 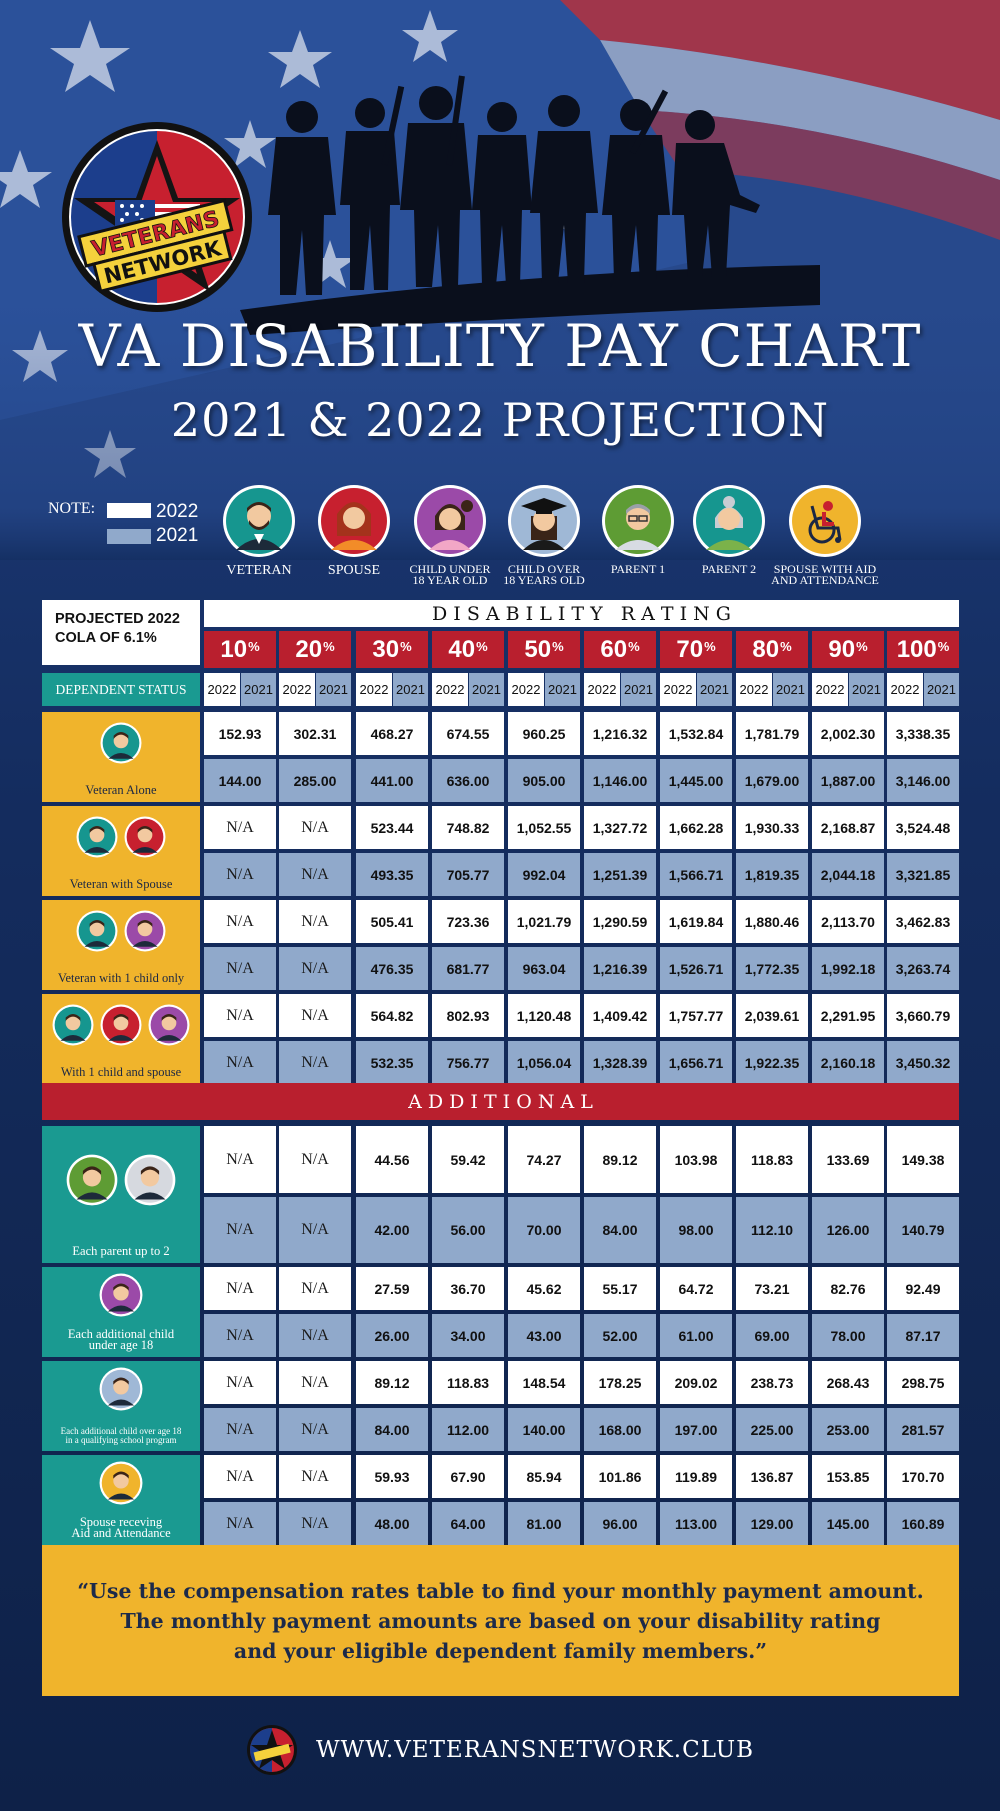 What do you see at coordinates (121, 1295) in the screenshot?
I see `child-under-18-icon` at bounding box center [121, 1295].